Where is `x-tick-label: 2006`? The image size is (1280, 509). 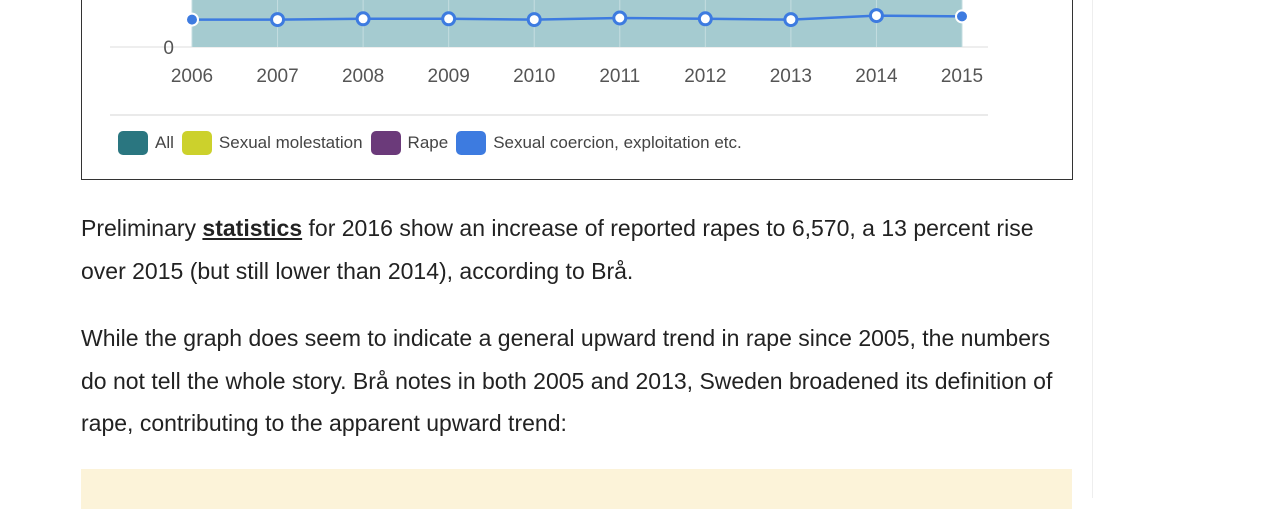
x-tick-label: 2006 is located at coordinates (192, 76).